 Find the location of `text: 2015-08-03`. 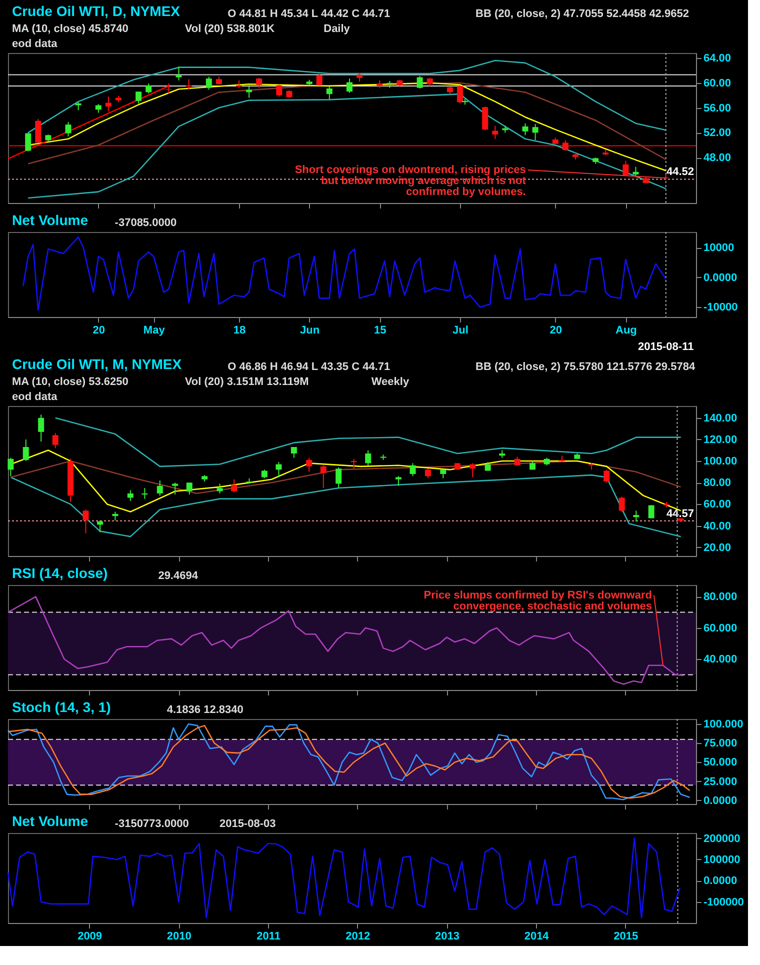

text: 2015-08-03 is located at coordinates (247, 824).